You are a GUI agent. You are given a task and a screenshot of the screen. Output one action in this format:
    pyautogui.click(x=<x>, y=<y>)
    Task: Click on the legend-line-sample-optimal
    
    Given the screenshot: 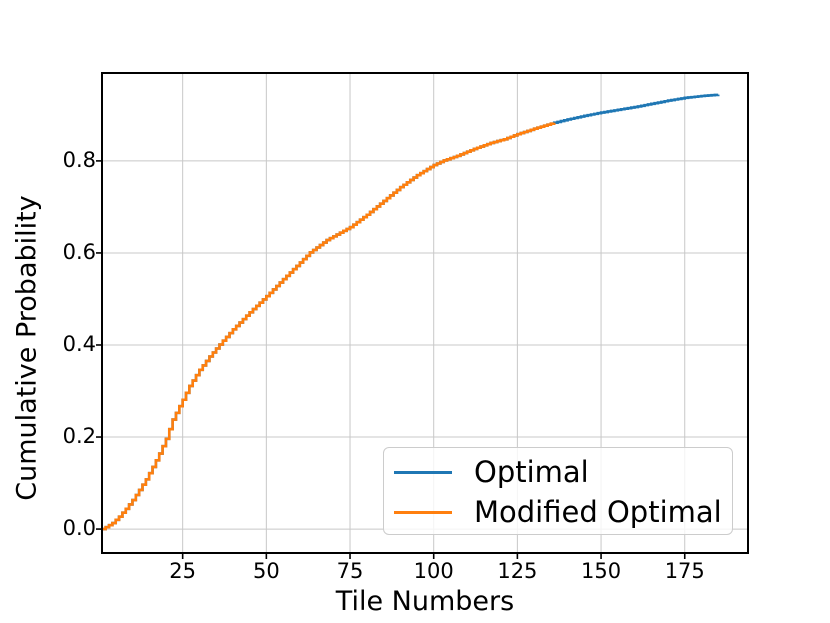 What is the action you would take?
    pyautogui.click(x=423, y=472)
    